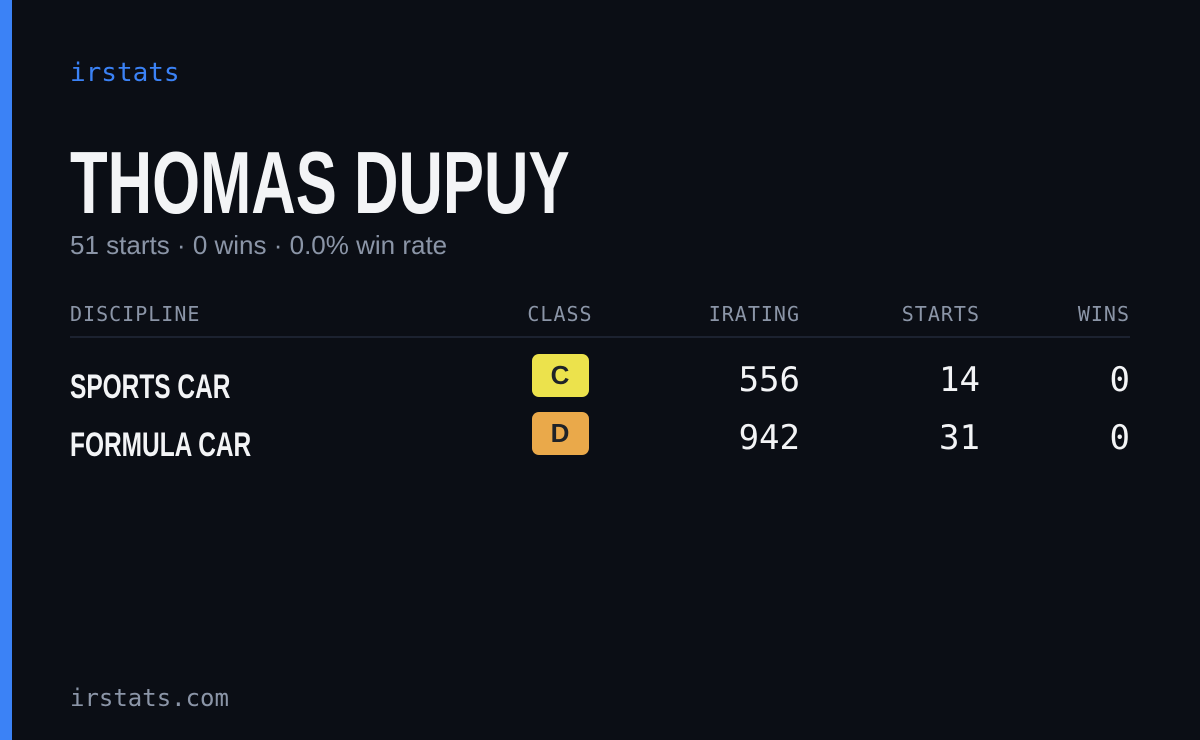  What do you see at coordinates (1104, 314) in the screenshot?
I see `column-header: WINS` at bounding box center [1104, 314].